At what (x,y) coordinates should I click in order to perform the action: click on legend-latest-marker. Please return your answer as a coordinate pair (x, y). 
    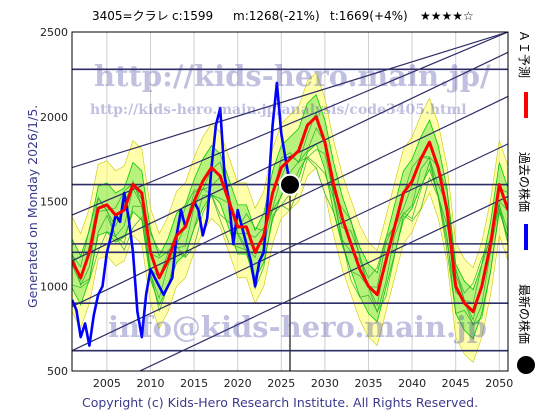
    Looking at the image, I should click on (526, 365).